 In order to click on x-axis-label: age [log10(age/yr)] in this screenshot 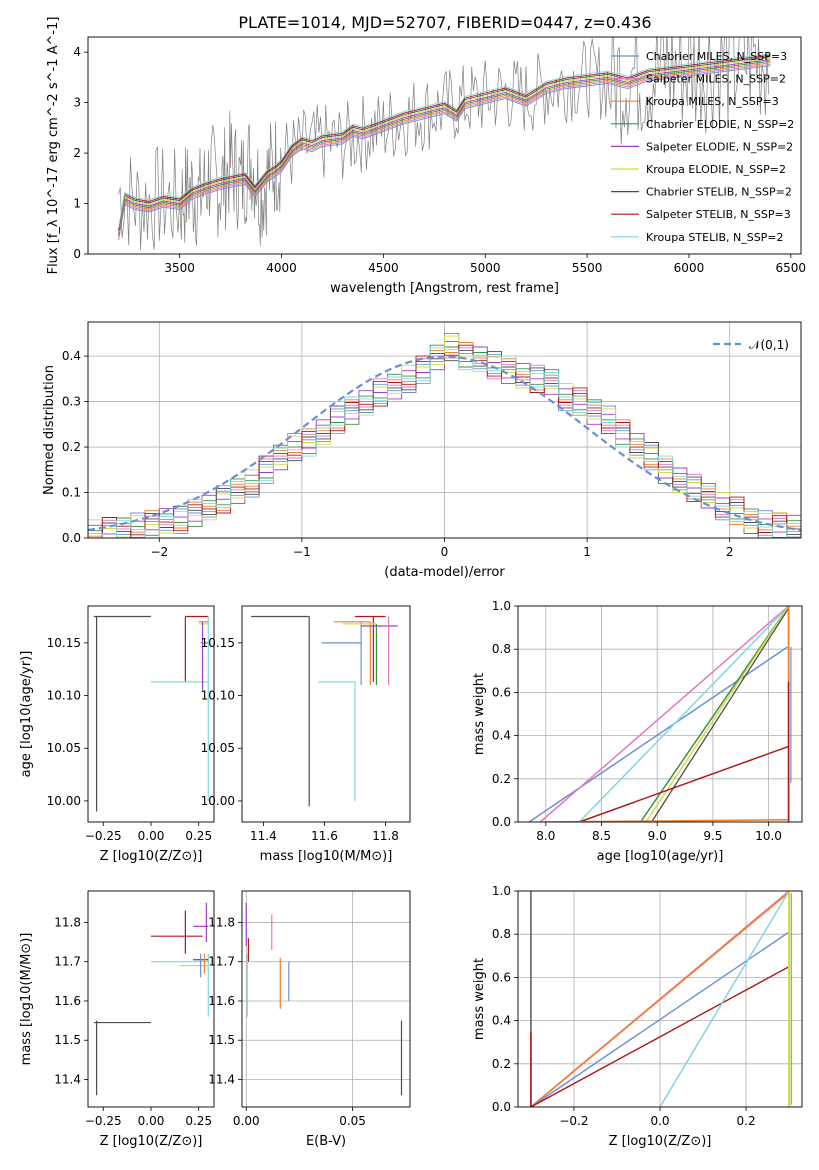, I will do `click(660, 856)`.